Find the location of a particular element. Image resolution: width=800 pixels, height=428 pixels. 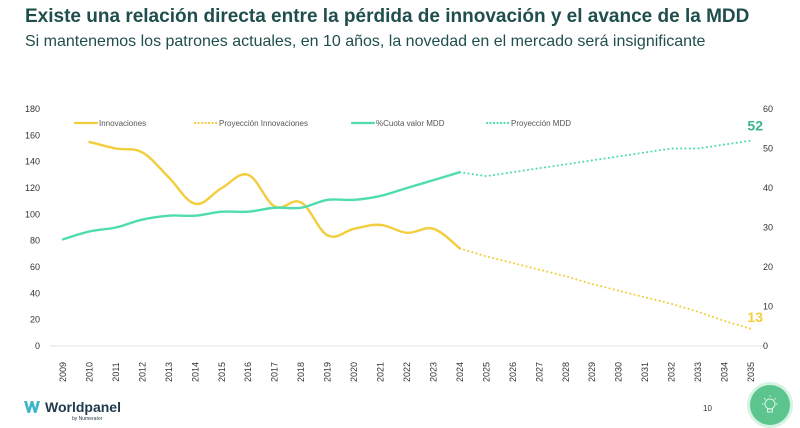

y-left-tick-label: 20 is located at coordinates (35, 320).